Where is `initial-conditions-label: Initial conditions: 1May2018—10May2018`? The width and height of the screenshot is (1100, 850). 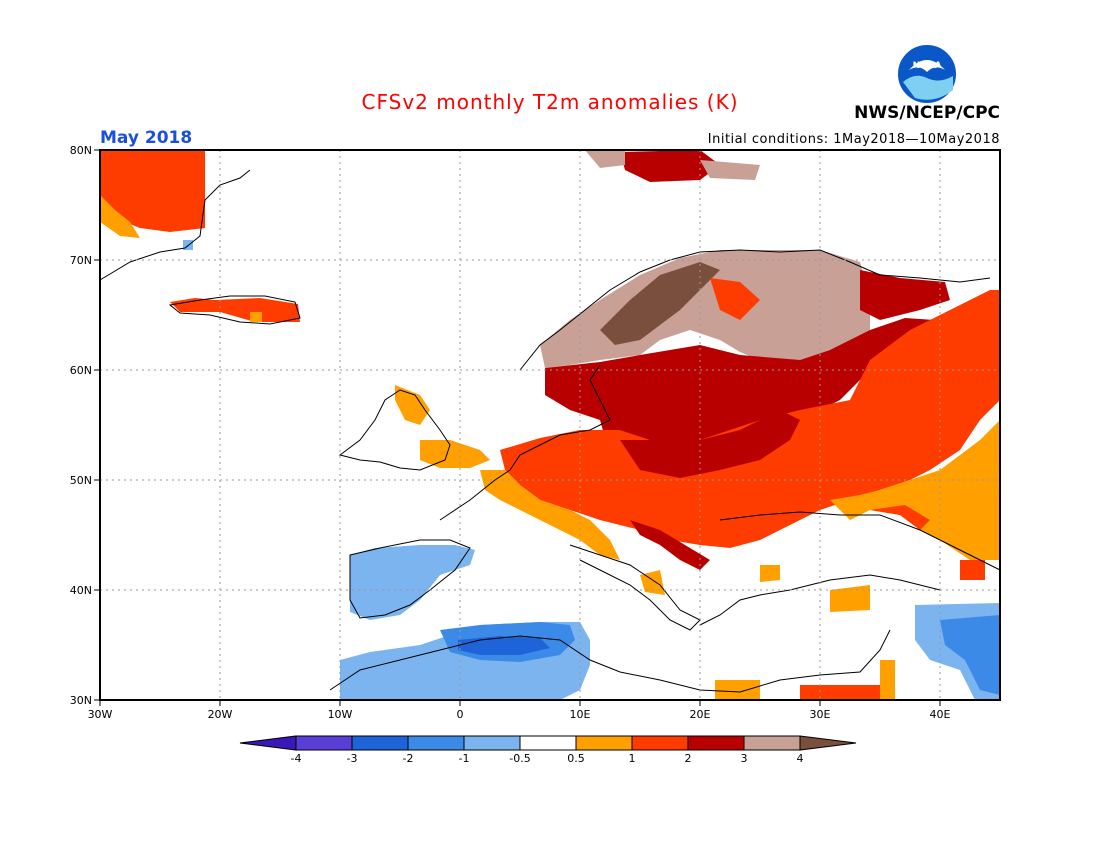
initial-conditions-label: Initial conditions: 1May2018—10May2018 is located at coordinates (853, 139).